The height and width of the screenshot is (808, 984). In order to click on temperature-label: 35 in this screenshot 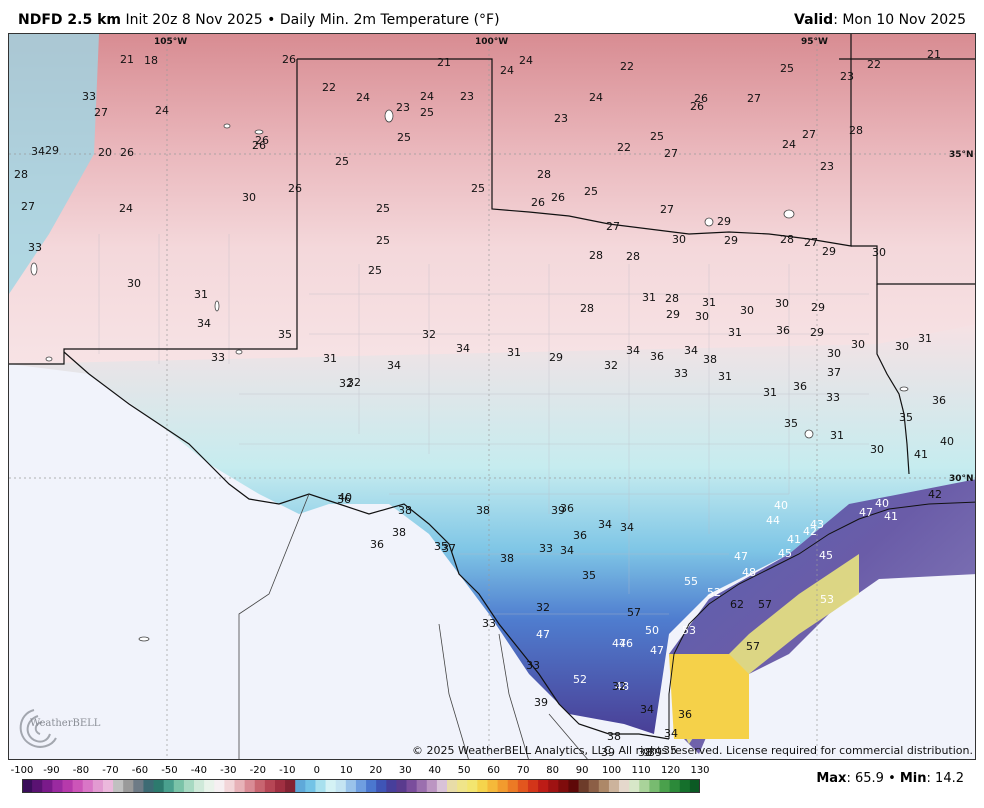, I will do `click(906, 417)`.